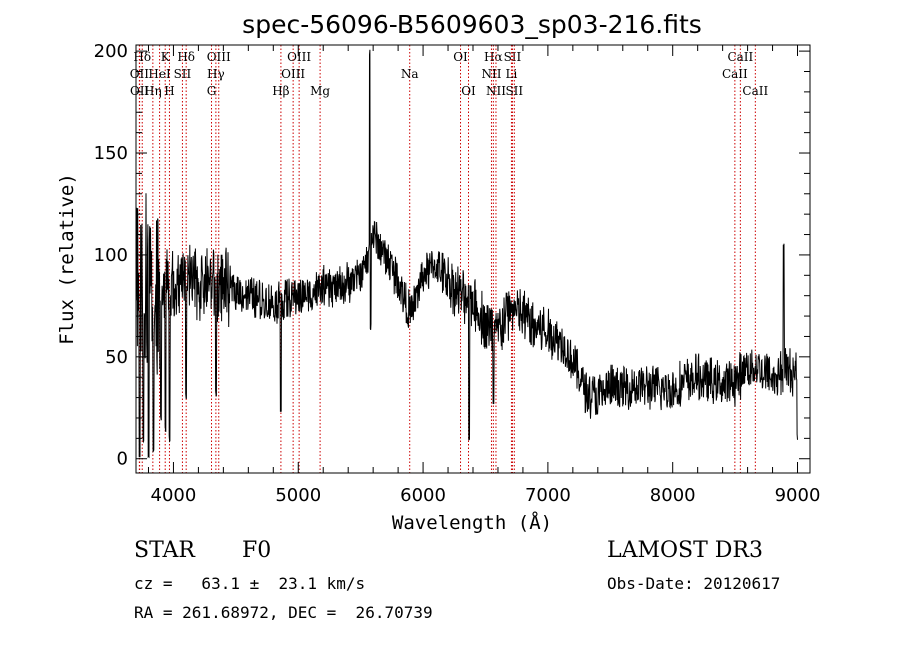 The height and width of the screenshot is (649, 900). I want to click on x-axis-label: Wavelength (Å), so click(472, 522).